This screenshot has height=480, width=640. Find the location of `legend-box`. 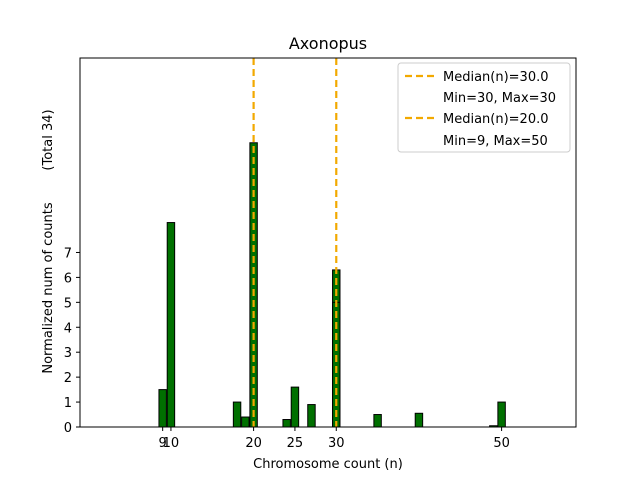

legend-box is located at coordinates (484, 107).